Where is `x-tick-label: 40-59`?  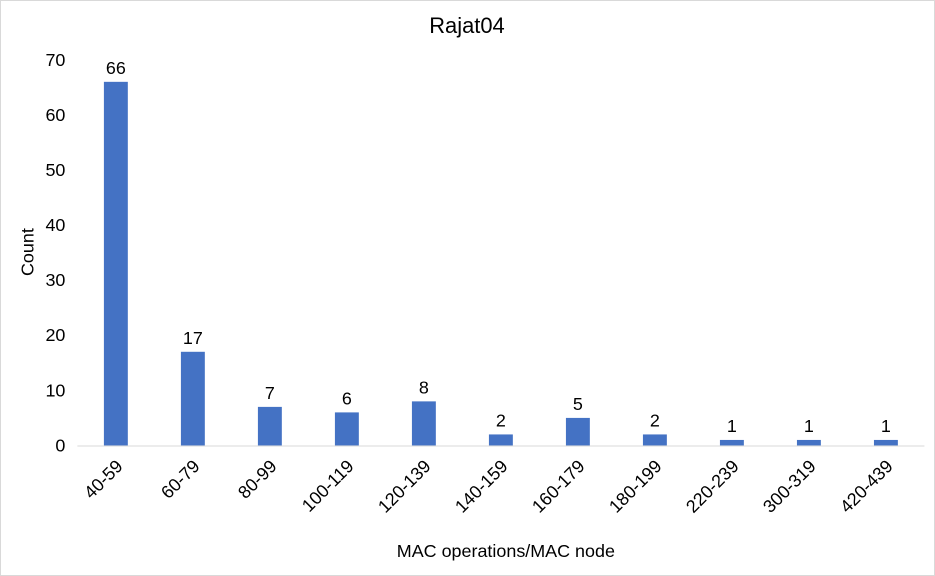 x-tick-label: 40-59 is located at coordinates (103, 479).